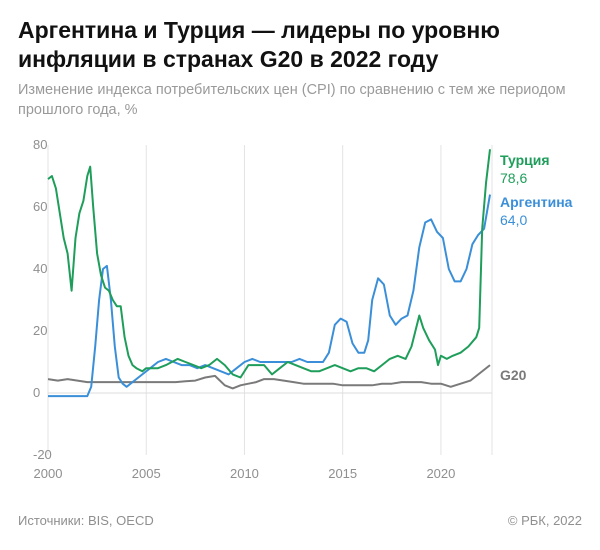 This screenshot has height=550, width=600. I want to click on copyright-note: © РБК, 2022, so click(544, 520).